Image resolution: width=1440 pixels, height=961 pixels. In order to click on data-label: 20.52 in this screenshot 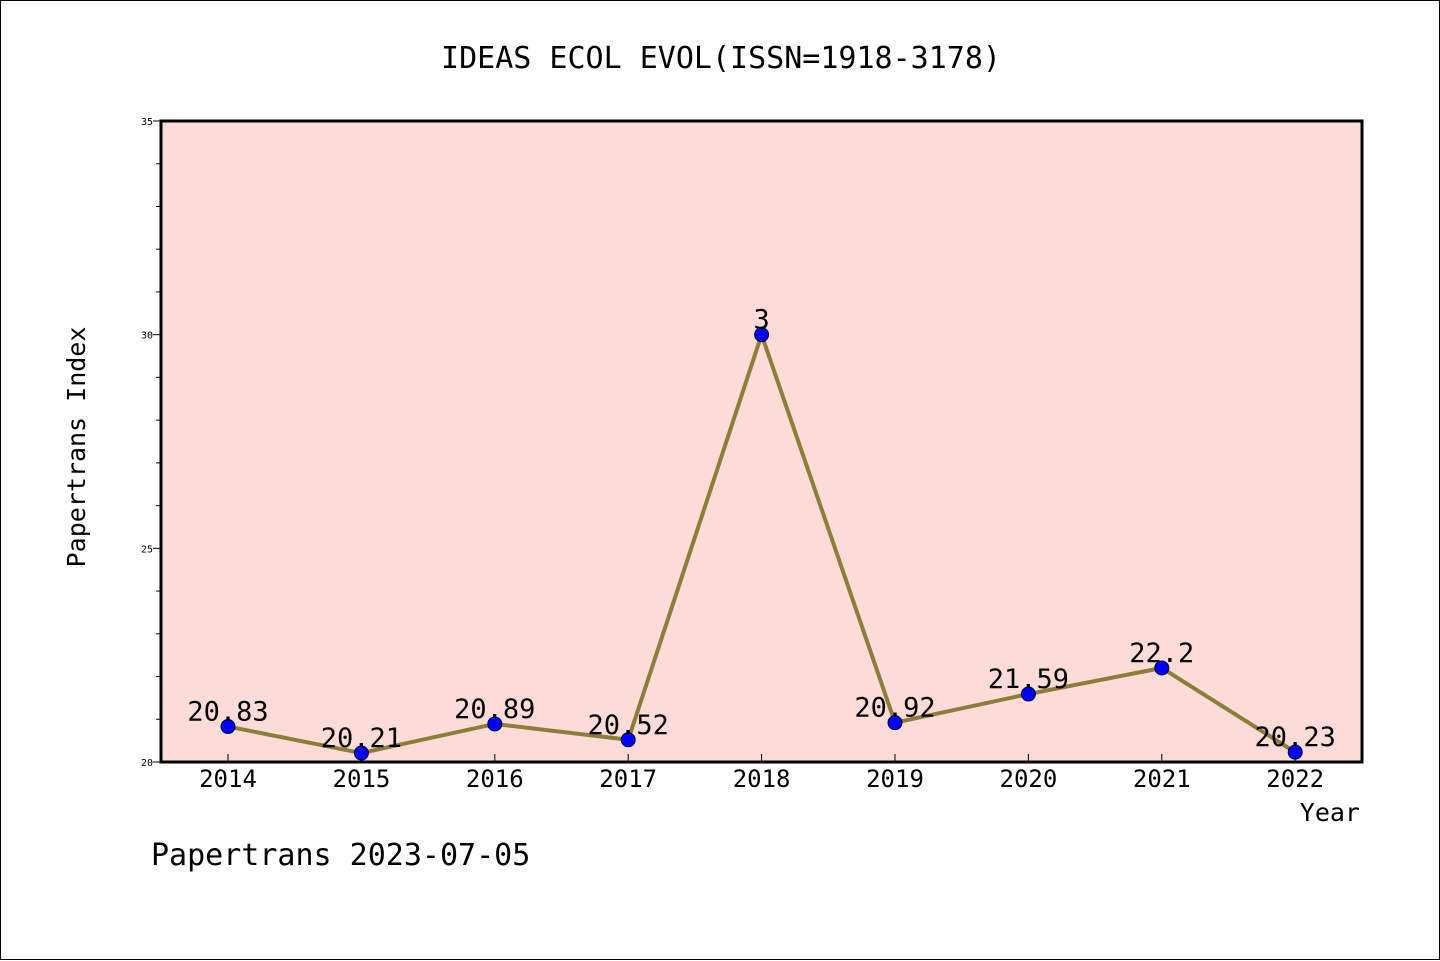, I will do `click(628, 725)`.